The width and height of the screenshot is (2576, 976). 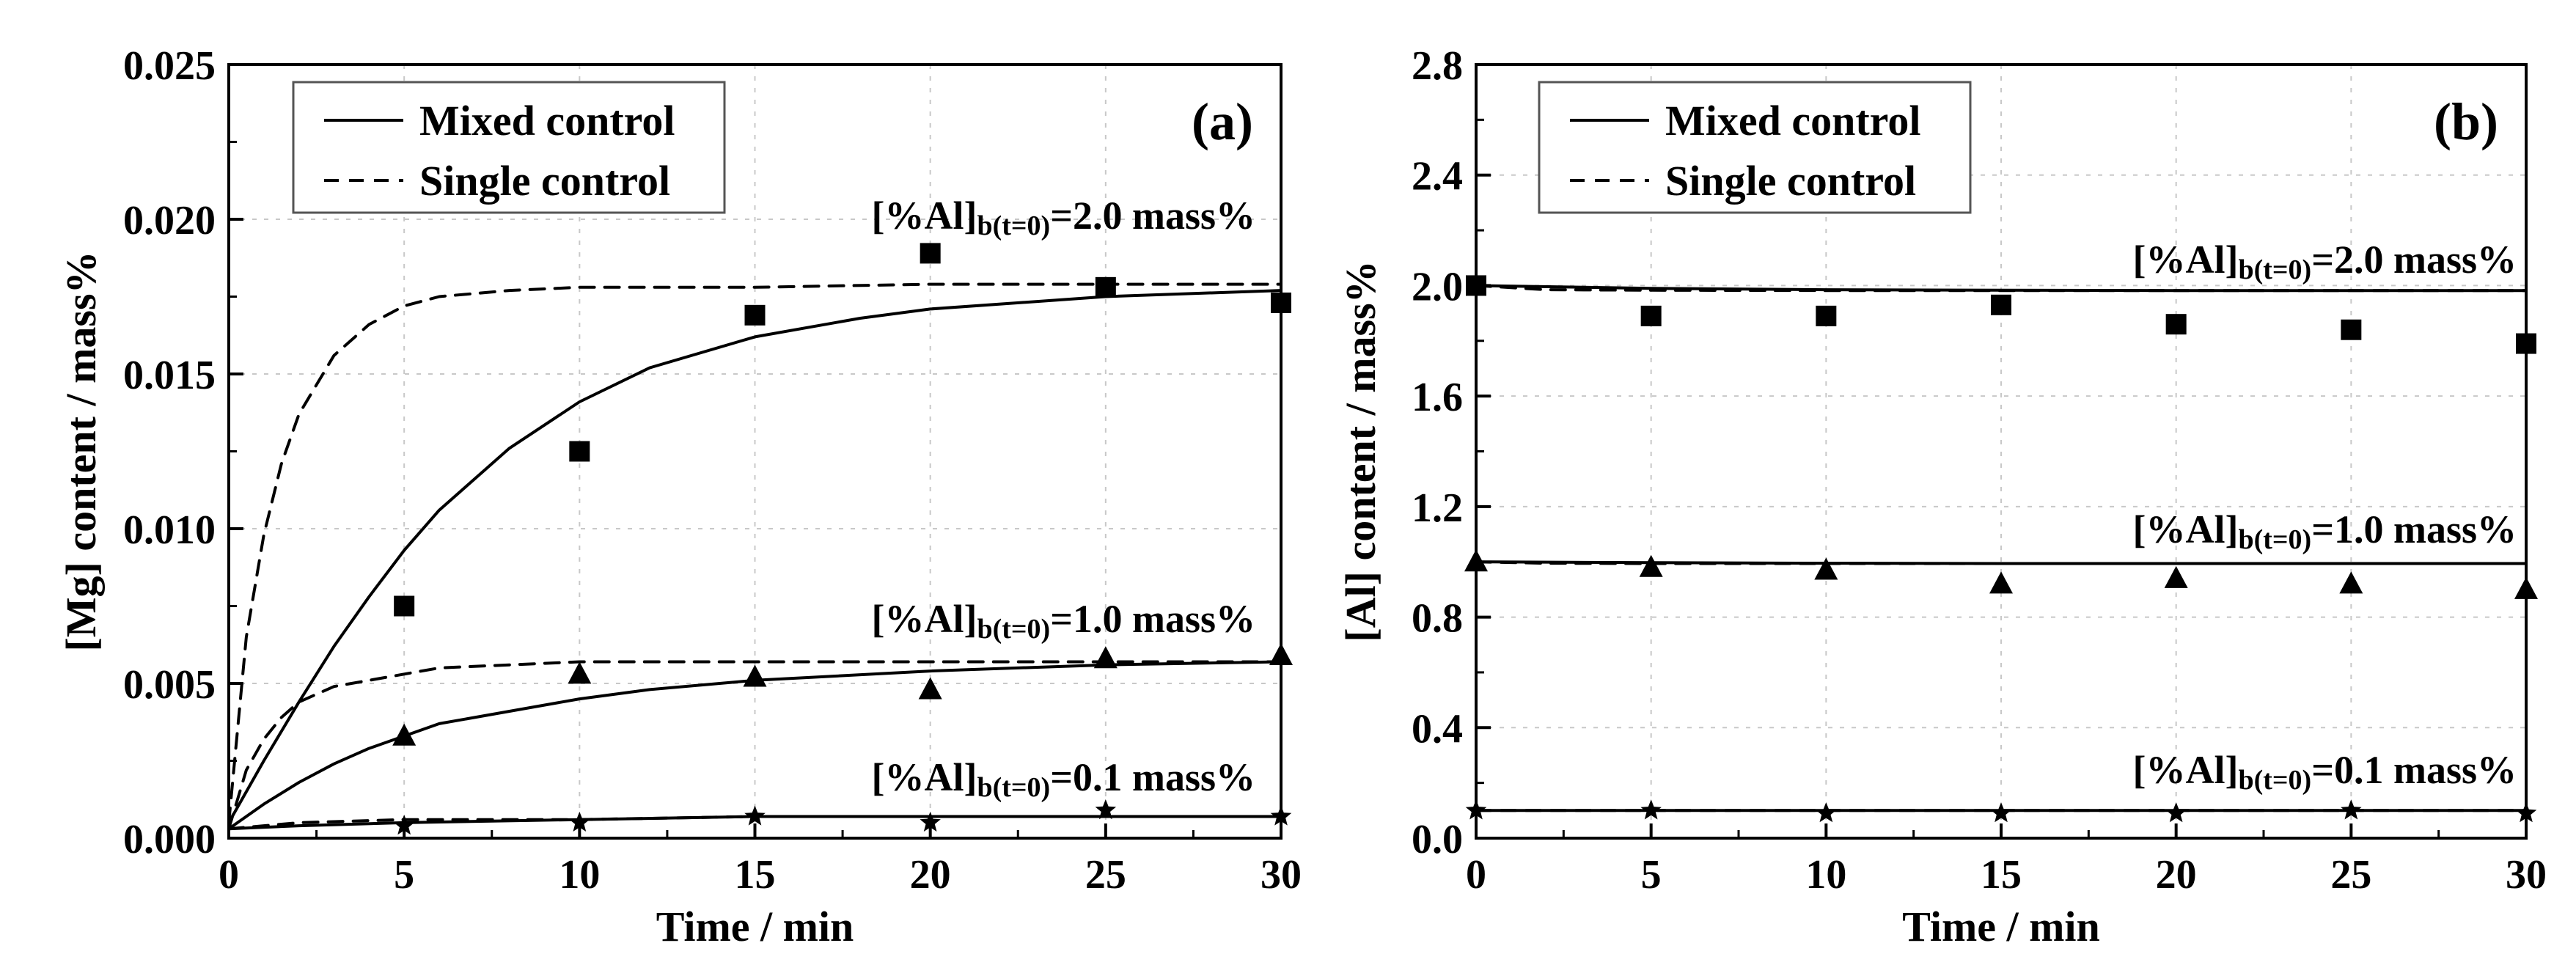 What do you see at coordinates (1476, 875) in the screenshot?
I see `x-tick-label-0-b: 0` at bounding box center [1476, 875].